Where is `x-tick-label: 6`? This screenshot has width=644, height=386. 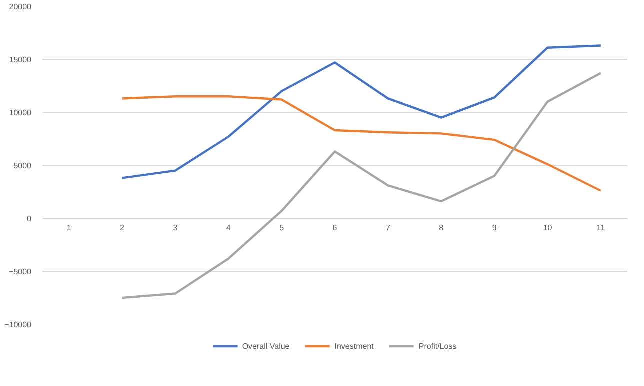
x-tick-label: 6 is located at coordinates (335, 228).